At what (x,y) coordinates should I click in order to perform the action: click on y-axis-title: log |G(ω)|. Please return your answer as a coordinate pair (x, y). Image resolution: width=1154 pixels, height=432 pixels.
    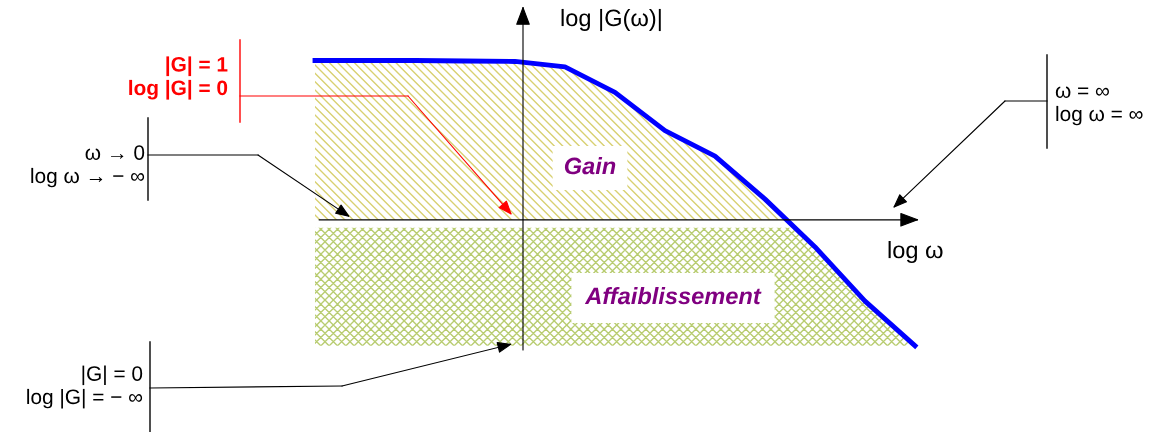
    Looking at the image, I should click on (611, 20).